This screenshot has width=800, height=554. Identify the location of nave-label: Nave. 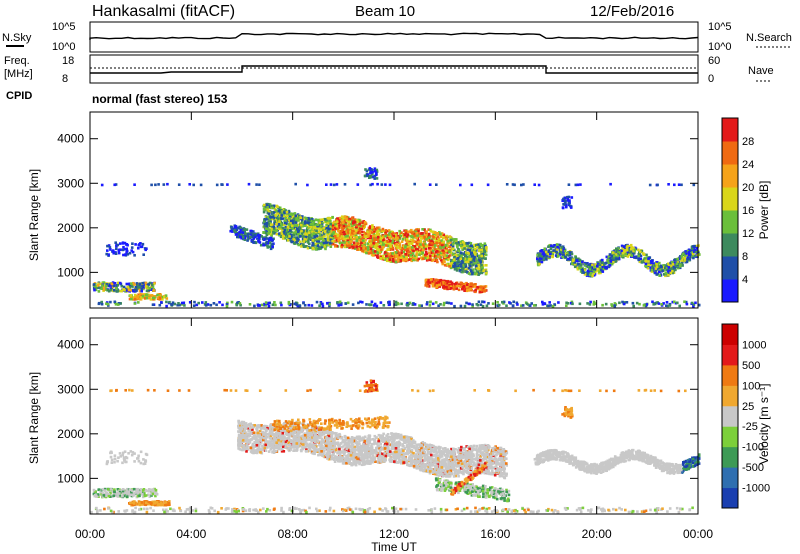
(761, 71).